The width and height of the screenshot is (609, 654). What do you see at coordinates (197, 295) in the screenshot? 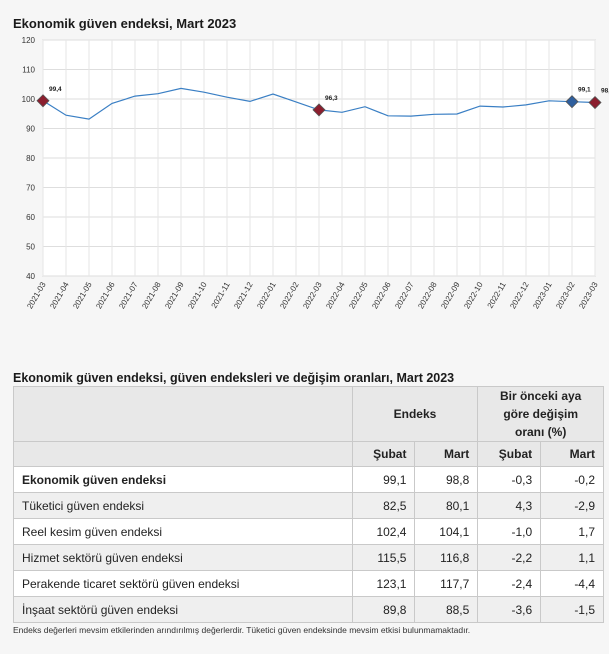
I see `x-tick-label: 2021-10` at bounding box center [197, 295].